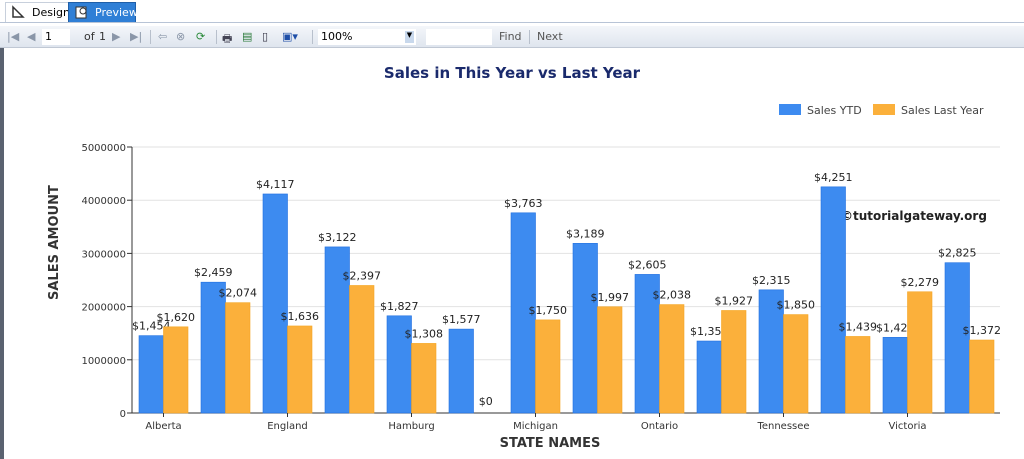 Image resolution: width=1024 pixels, height=459 pixels. Describe the element at coordinates (982, 330) in the screenshot. I see `data-label: $1,372` at that location.